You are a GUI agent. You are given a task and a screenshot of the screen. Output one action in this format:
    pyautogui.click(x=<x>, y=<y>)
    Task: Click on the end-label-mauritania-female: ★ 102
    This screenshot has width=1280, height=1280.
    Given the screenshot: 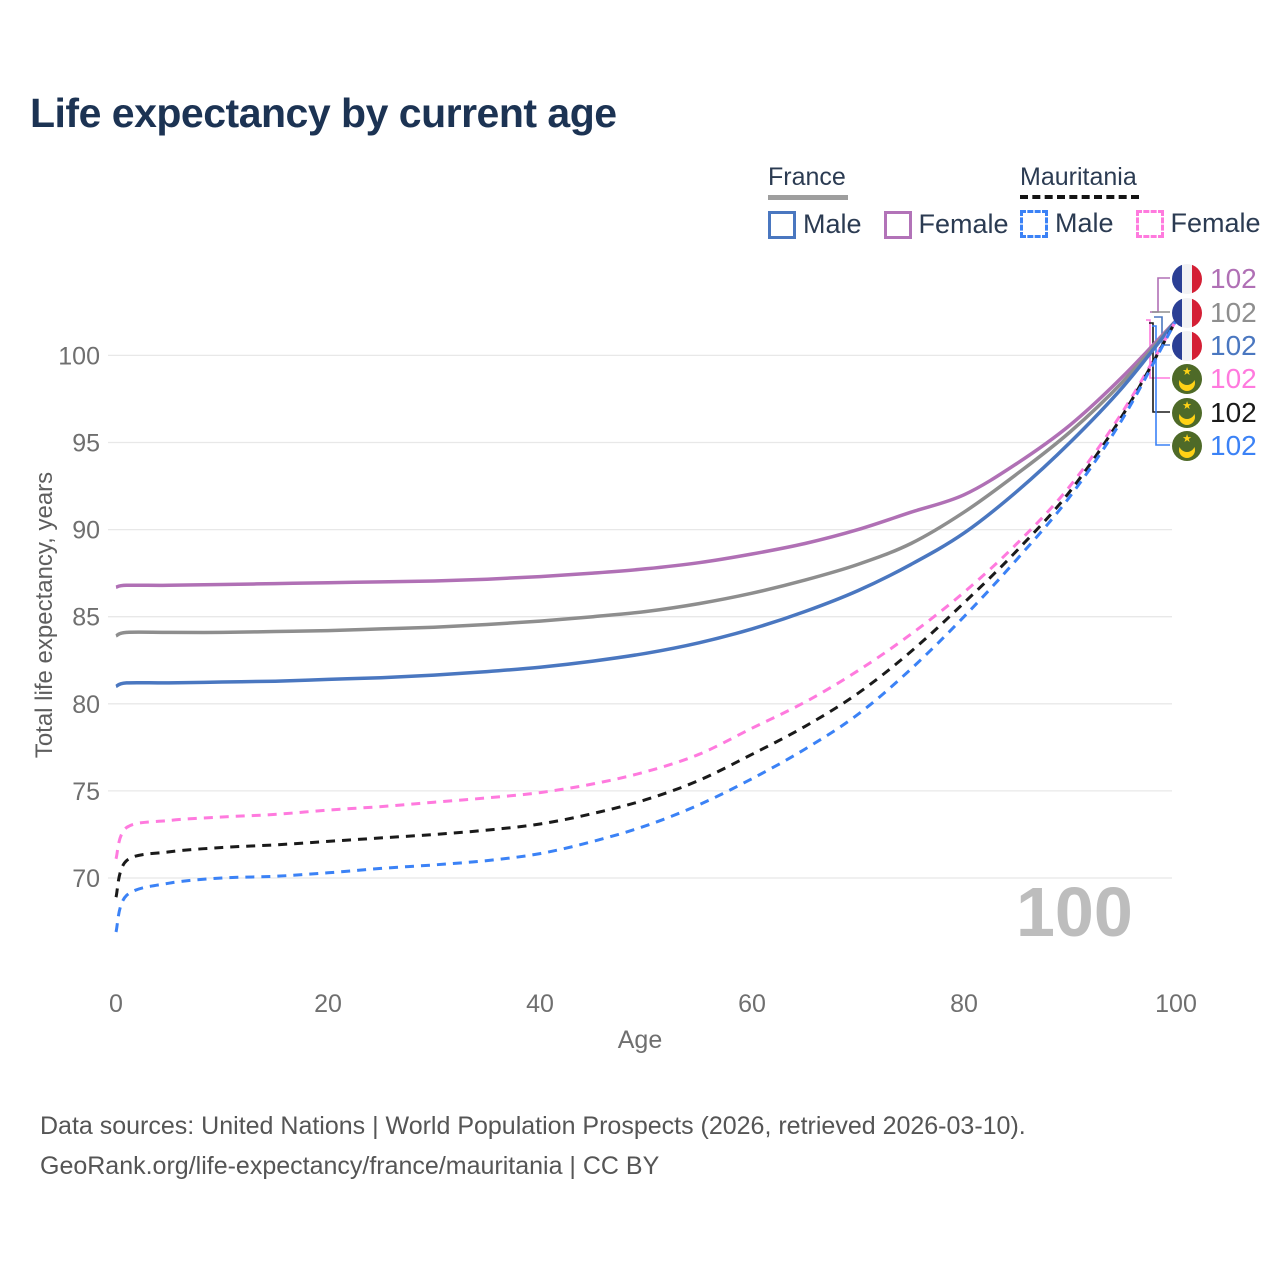 What is the action you would take?
    pyautogui.click(x=1214, y=379)
    